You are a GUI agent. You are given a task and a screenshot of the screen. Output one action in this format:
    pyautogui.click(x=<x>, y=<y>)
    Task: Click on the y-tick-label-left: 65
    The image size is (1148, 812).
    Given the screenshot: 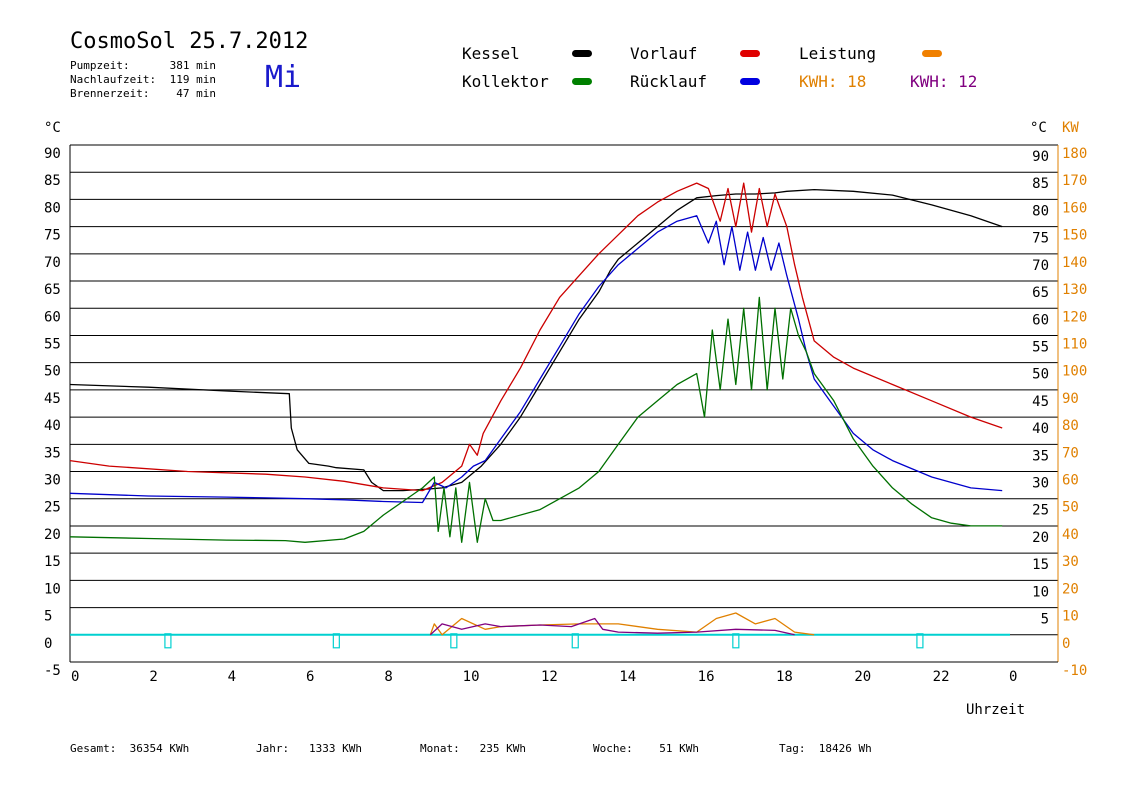 What is the action you would take?
    pyautogui.click(x=52, y=290)
    